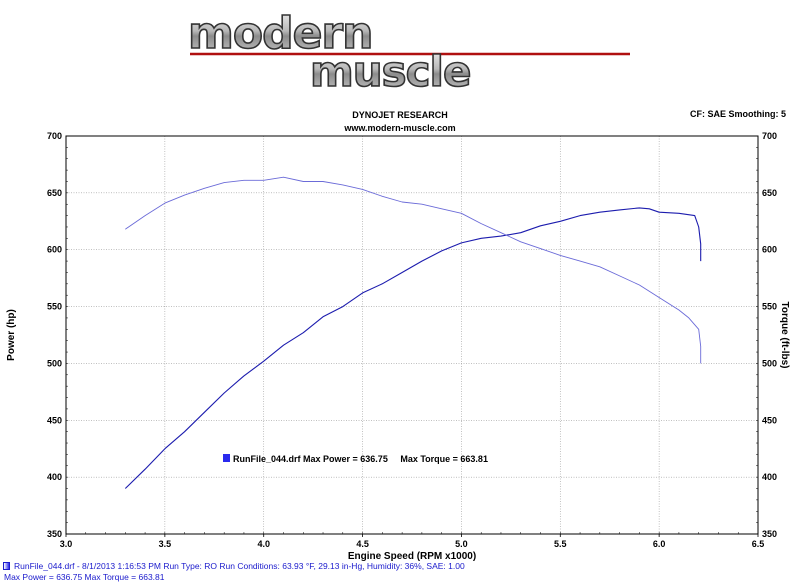  I want to click on y-ticks-right: 350 400 450 500 550 600 650 700, so click(766, 335).